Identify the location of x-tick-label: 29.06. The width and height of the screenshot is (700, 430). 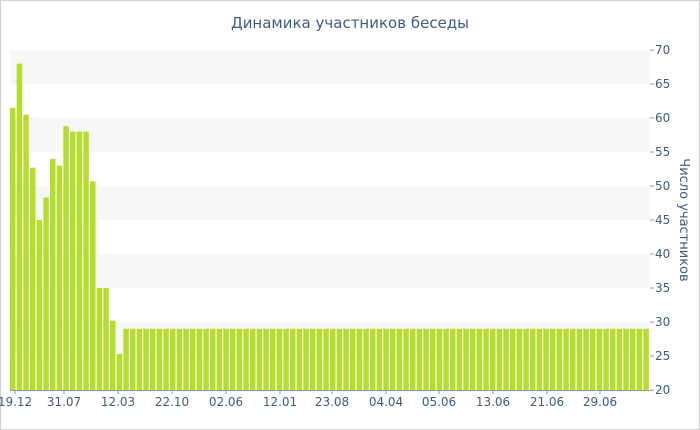
(600, 402).